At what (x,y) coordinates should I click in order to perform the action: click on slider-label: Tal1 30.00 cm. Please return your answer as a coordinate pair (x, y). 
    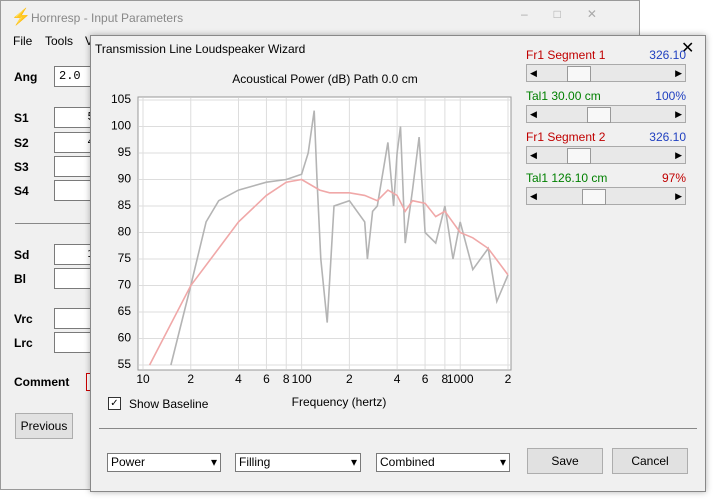
    Looking at the image, I should click on (563, 96).